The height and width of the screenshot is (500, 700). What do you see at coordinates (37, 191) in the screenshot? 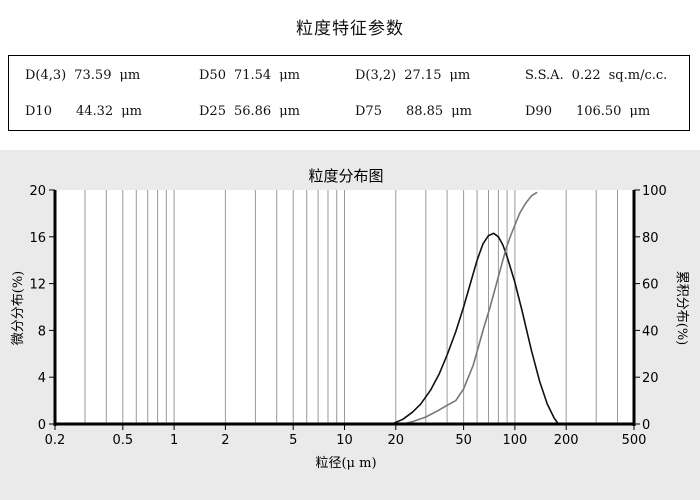
I see `y-tick-label: 20` at bounding box center [37, 191].